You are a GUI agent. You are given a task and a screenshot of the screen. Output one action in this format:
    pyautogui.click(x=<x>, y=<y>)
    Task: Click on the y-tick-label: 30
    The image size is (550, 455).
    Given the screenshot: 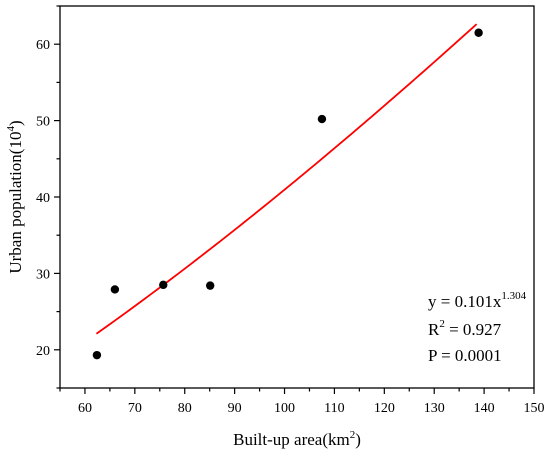 What is the action you would take?
    pyautogui.click(x=43, y=274)
    